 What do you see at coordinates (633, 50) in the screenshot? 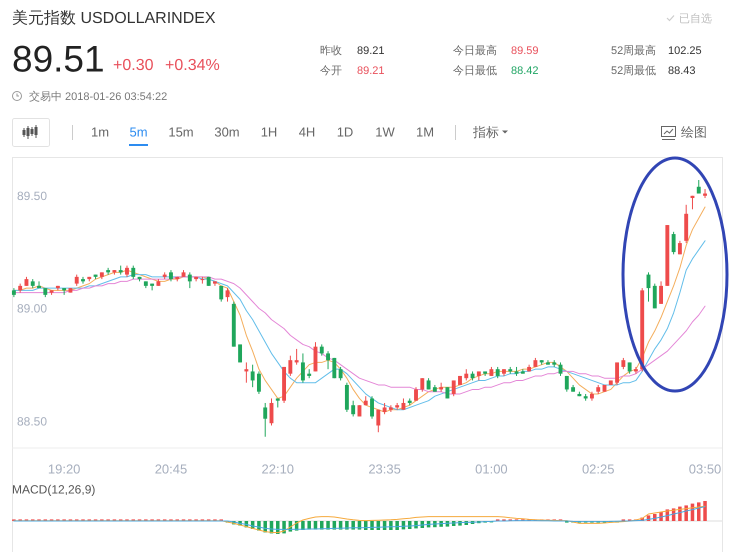
I see `category-label: 52周最高` at bounding box center [633, 50].